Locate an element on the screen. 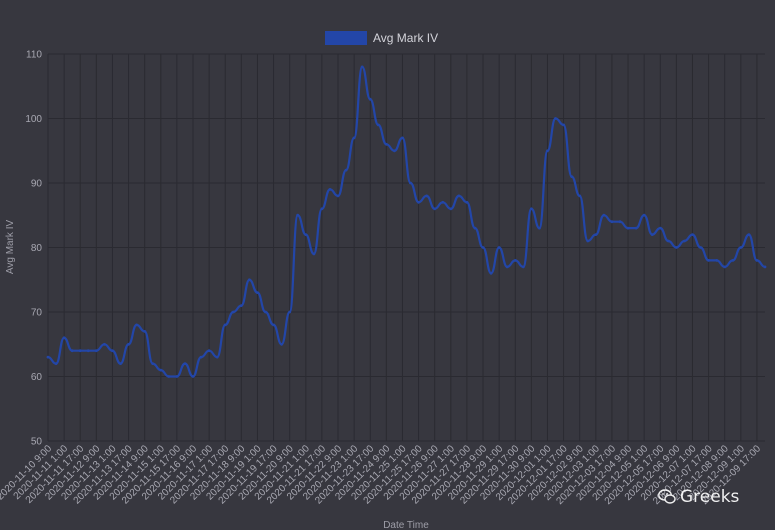 This screenshot has height=530, width=775. y-tick-label: 110 is located at coordinates (34, 55).